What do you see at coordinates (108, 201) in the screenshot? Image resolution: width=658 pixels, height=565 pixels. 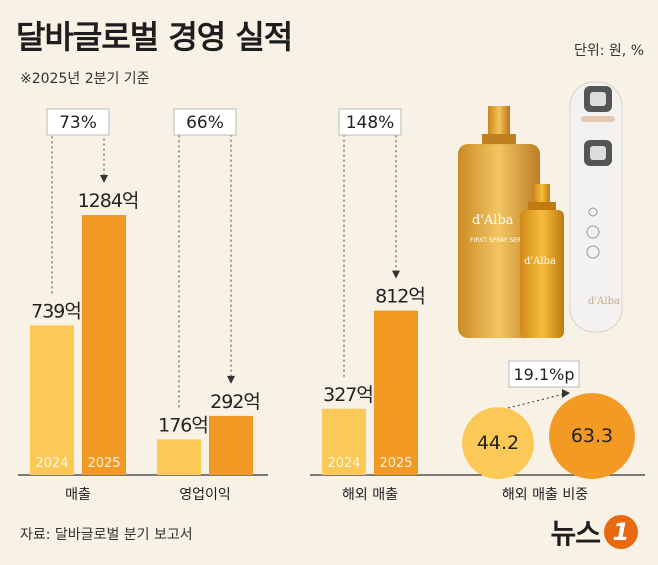 I see `bar-value-label: 1284억` at bounding box center [108, 201].